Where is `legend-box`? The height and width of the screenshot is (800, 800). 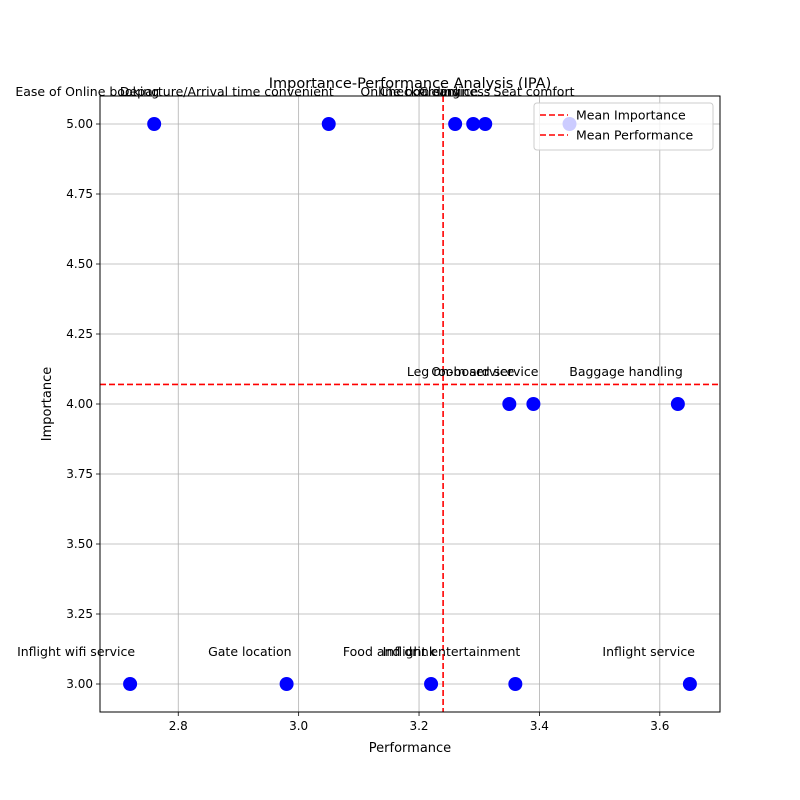
legend-box is located at coordinates (623, 126).